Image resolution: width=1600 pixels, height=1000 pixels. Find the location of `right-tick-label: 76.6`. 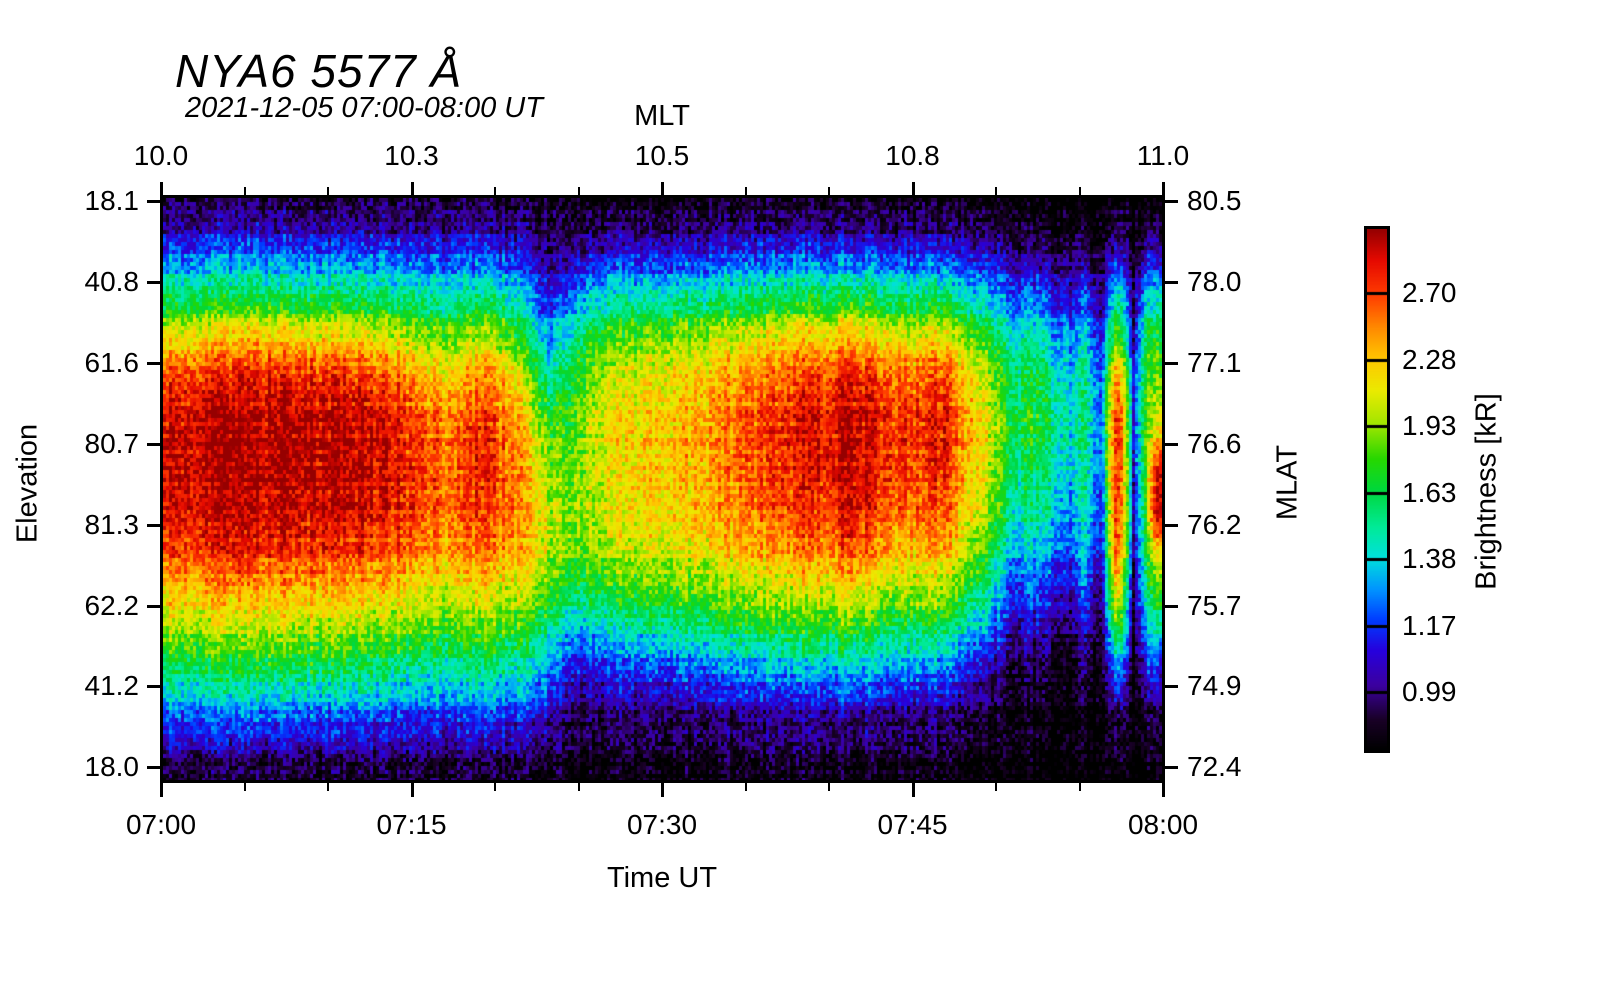

right-tick-label: 76.6 is located at coordinates (1214, 443).